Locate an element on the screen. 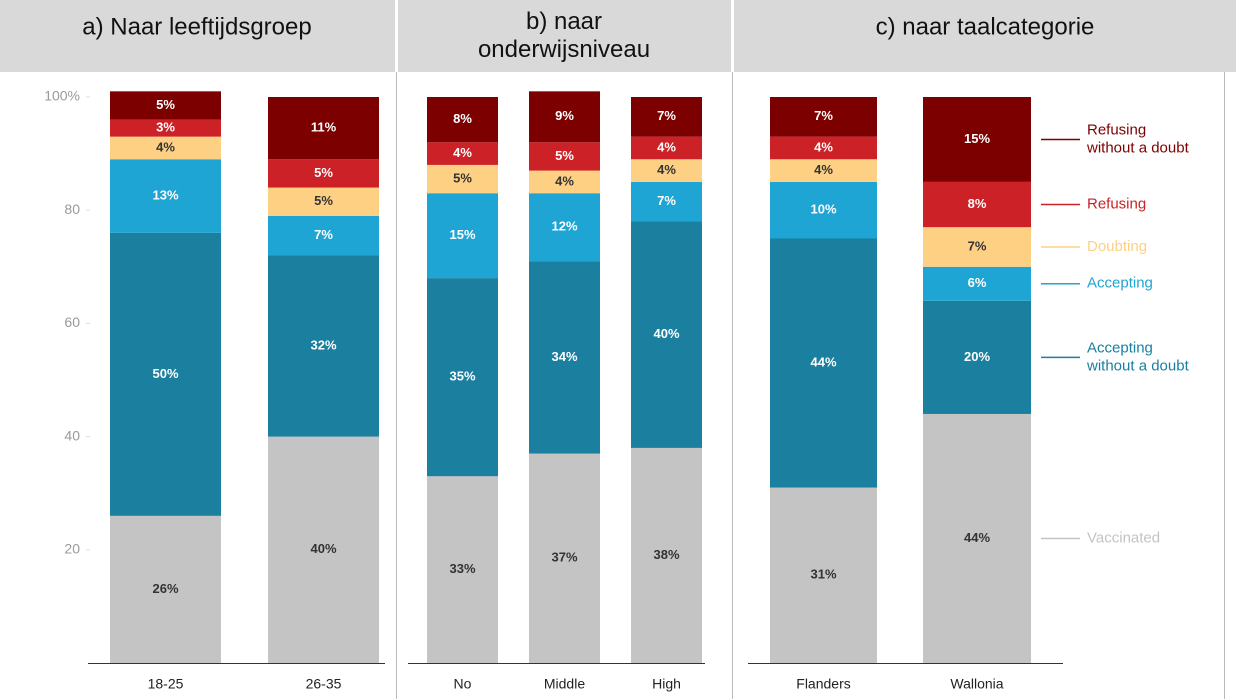 Image resolution: width=1236 pixels, height=699 pixels. value-label: 6% is located at coordinates (977, 282).